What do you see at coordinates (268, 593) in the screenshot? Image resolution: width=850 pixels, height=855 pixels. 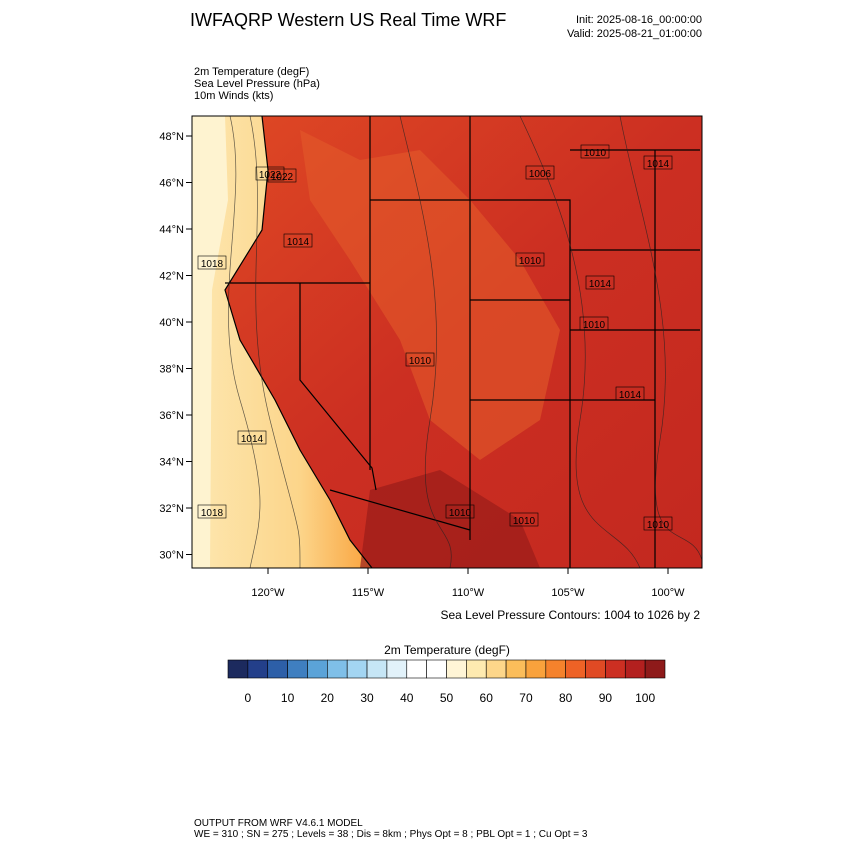 I see `lon-label: 120°W` at bounding box center [268, 593].